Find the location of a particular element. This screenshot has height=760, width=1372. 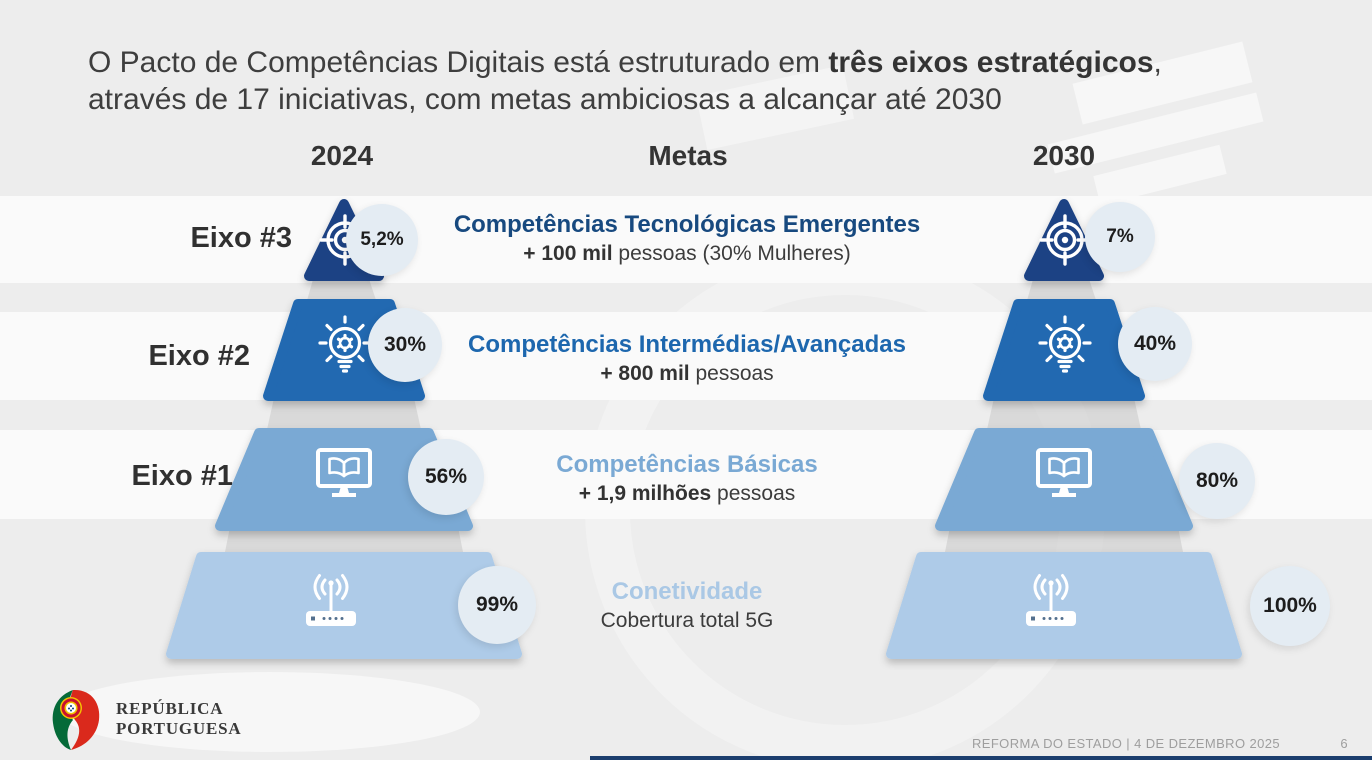

axis-label-eixo3: Eixo #3 is located at coordinates (241, 238).